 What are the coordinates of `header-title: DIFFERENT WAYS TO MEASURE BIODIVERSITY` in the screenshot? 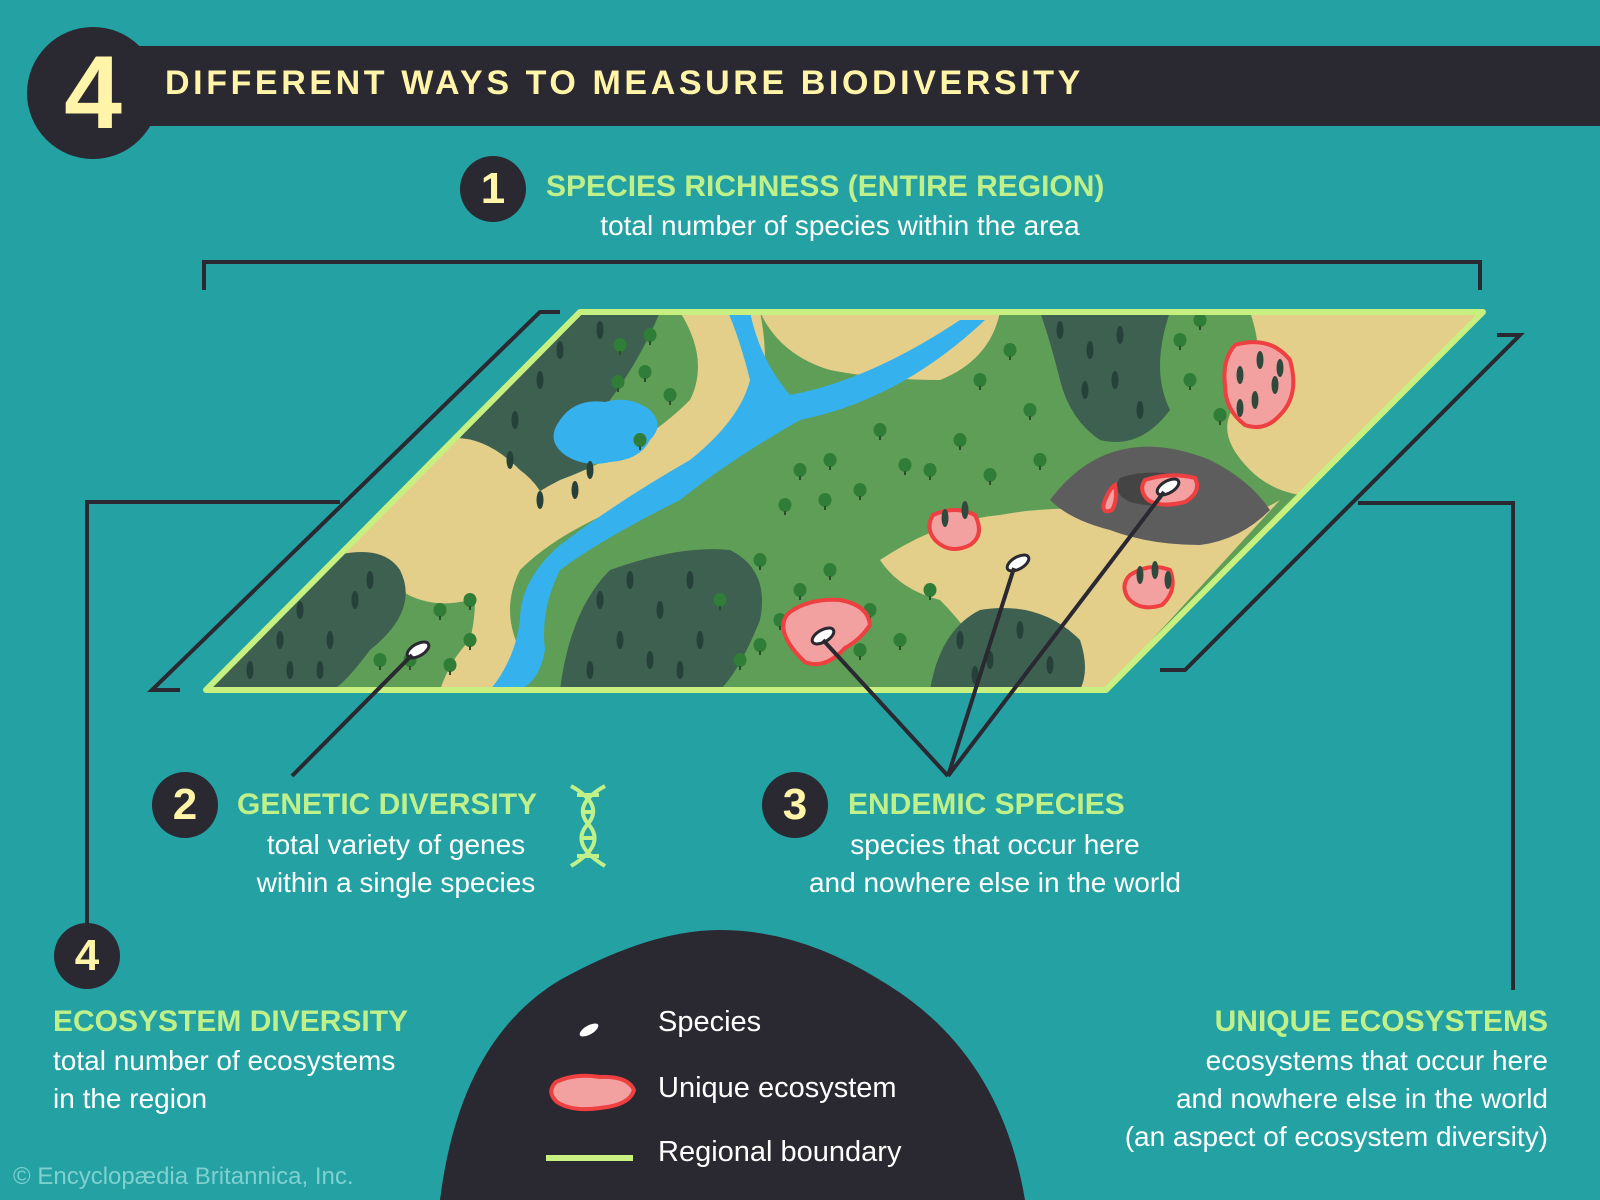 It's located at (624, 83).